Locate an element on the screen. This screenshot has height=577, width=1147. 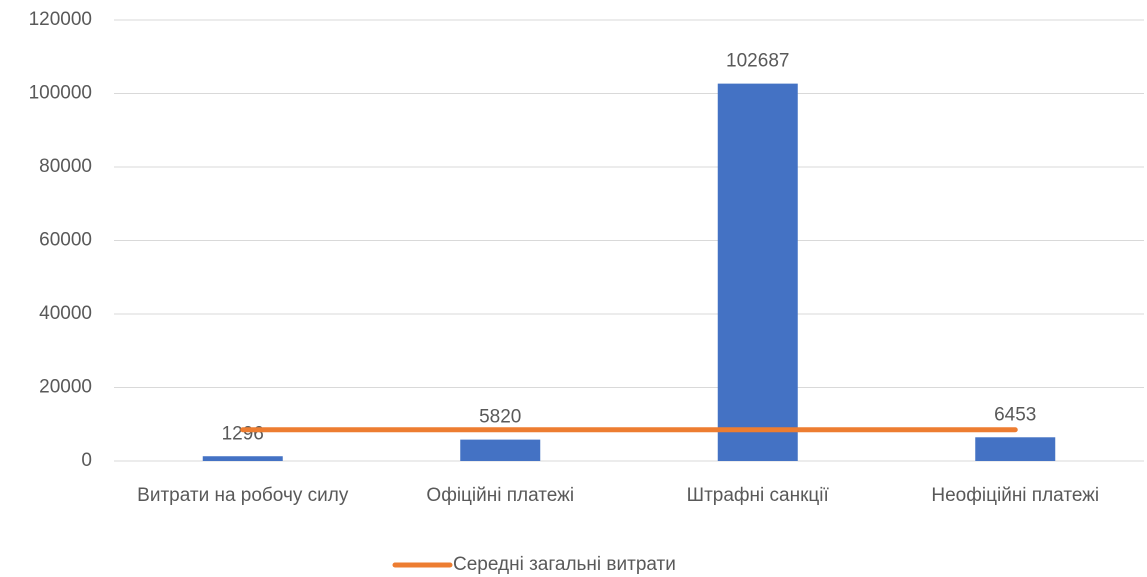
legend-label: Середні загальні витрати is located at coordinates (564, 564).